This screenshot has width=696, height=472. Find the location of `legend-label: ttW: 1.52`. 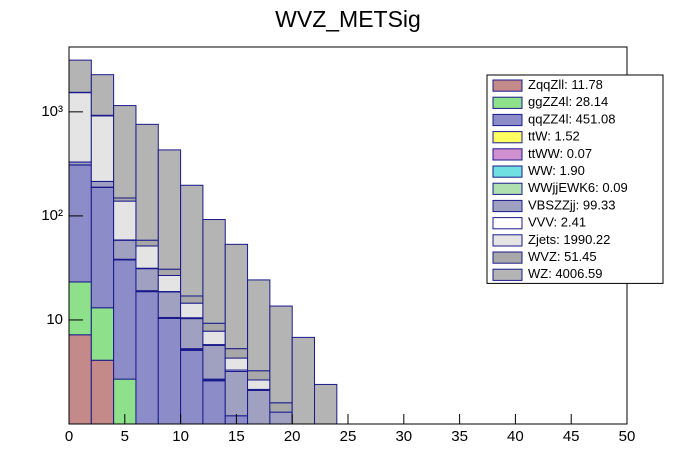

legend-label: ttW: 1.52 is located at coordinates (554, 136).